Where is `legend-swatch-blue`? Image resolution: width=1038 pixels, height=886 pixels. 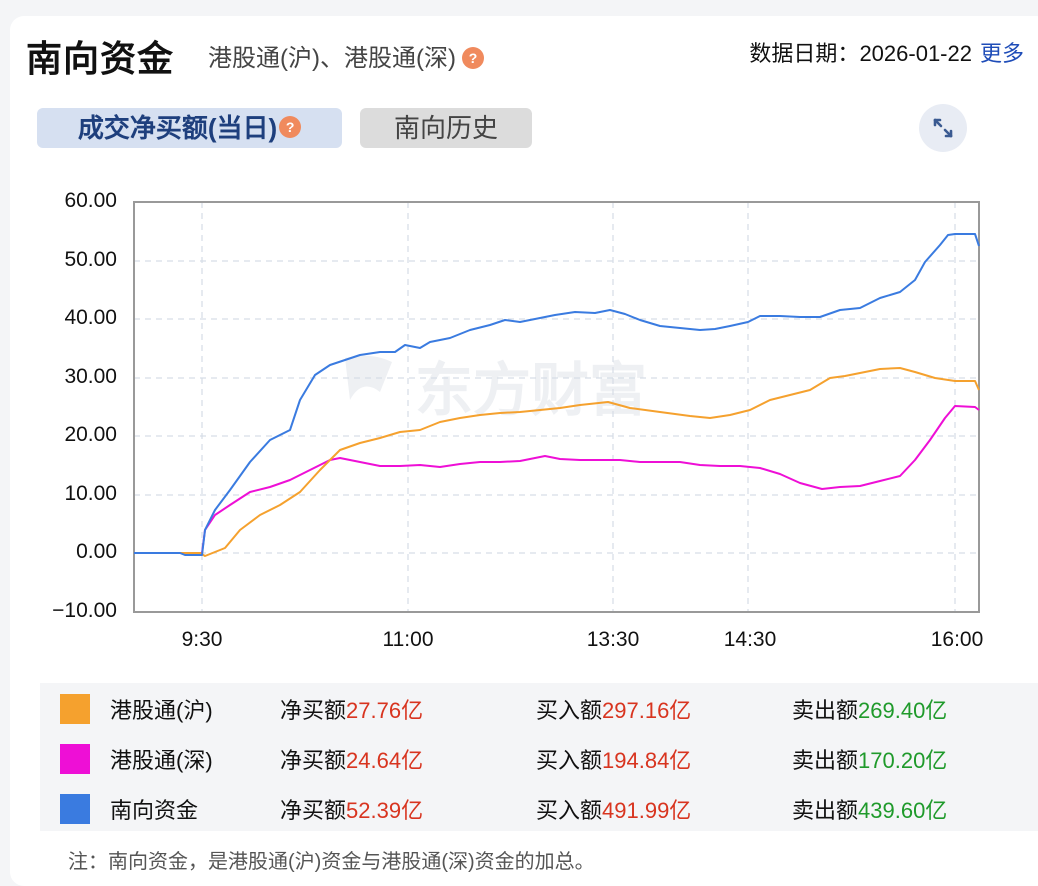
legend-swatch-blue is located at coordinates (75, 809).